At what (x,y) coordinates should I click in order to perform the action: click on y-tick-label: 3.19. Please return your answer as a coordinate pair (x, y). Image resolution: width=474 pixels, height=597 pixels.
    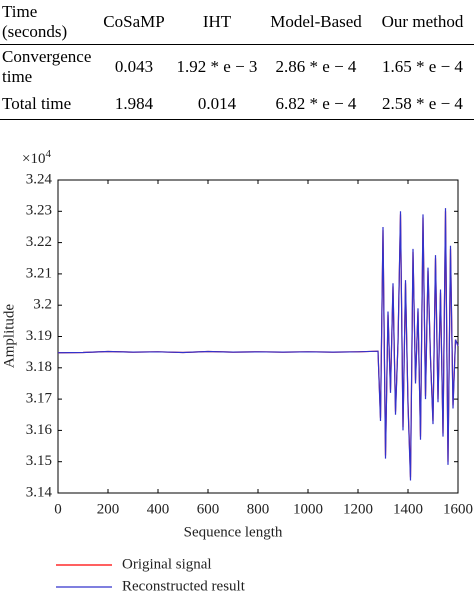
    Looking at the image, I should click on (39, 336).